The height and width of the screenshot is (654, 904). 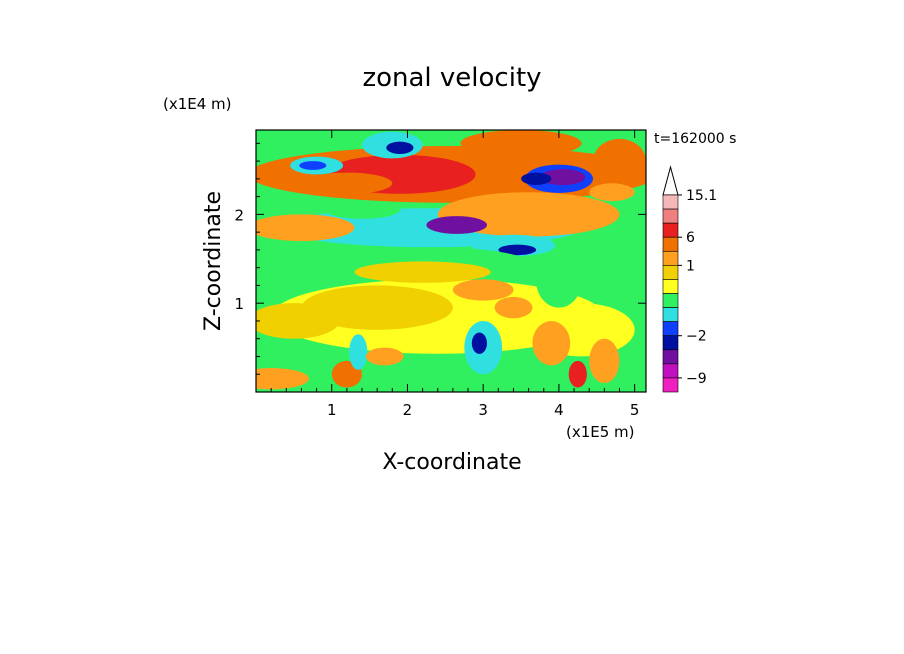 I want to click on y-tick-label-2: 2, so click(x=239, y=215).